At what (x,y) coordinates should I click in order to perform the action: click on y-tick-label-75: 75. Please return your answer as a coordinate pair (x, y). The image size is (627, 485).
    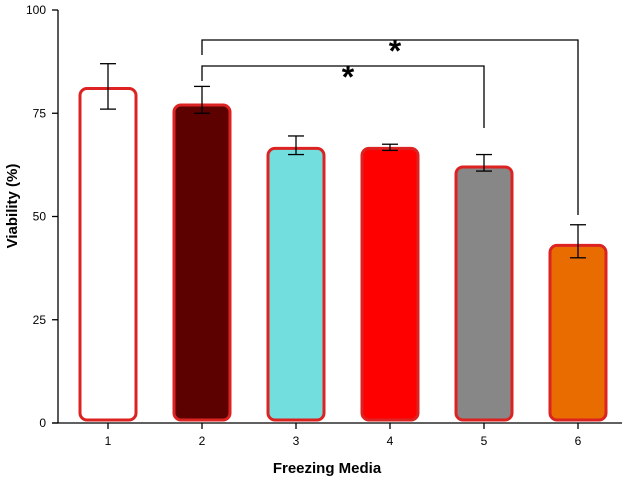
    Looking at the image, I should click on (40, 113).